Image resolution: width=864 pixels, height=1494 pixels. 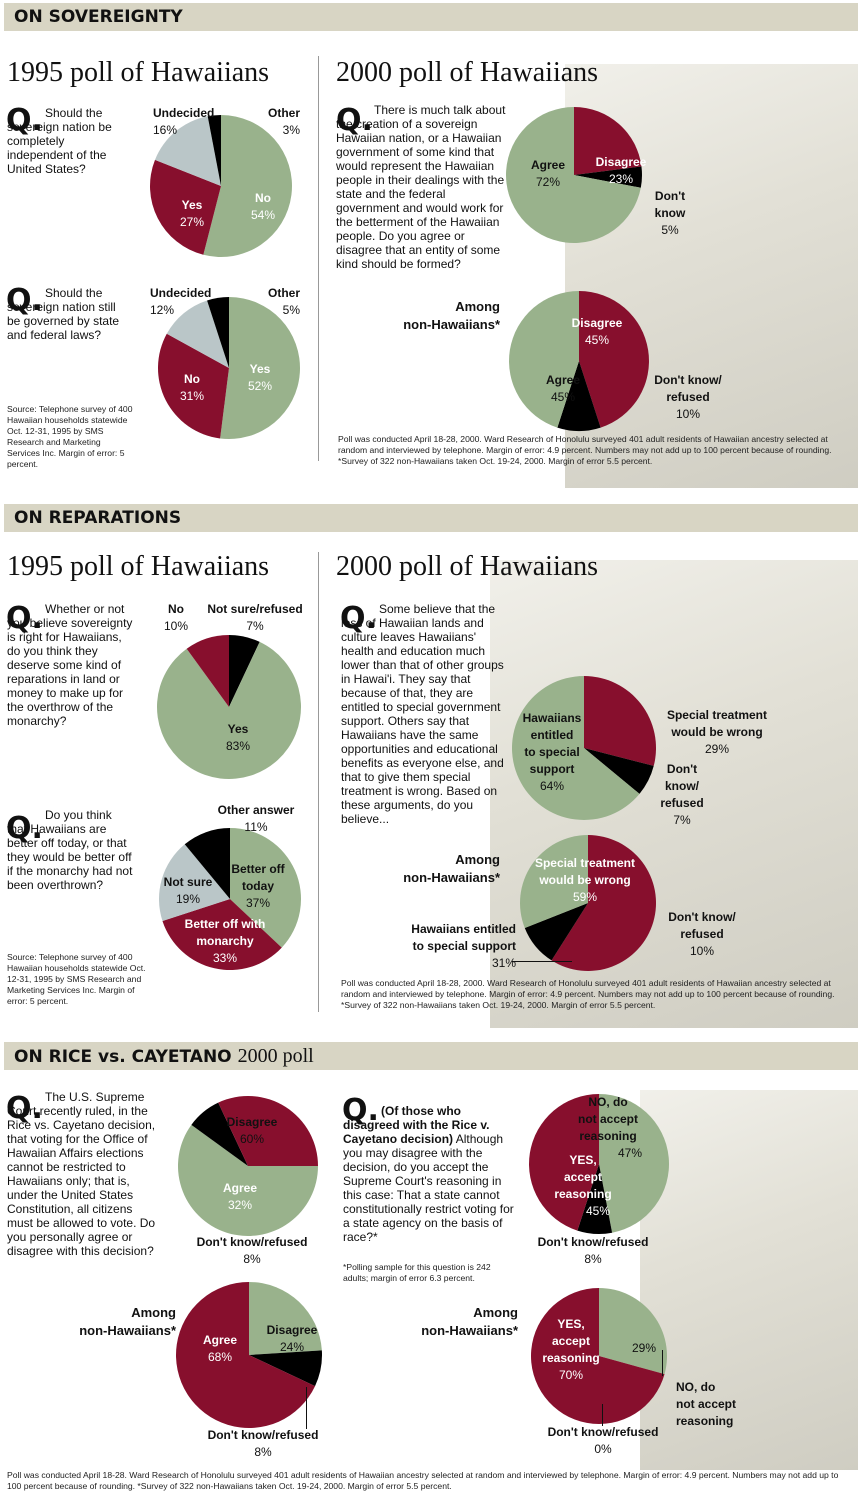 What do you see at coordinates (467, 72) in the screenshot?
I see `heading-2000: 2000 poll of Hawaiians` at bounding box center [467, 72].